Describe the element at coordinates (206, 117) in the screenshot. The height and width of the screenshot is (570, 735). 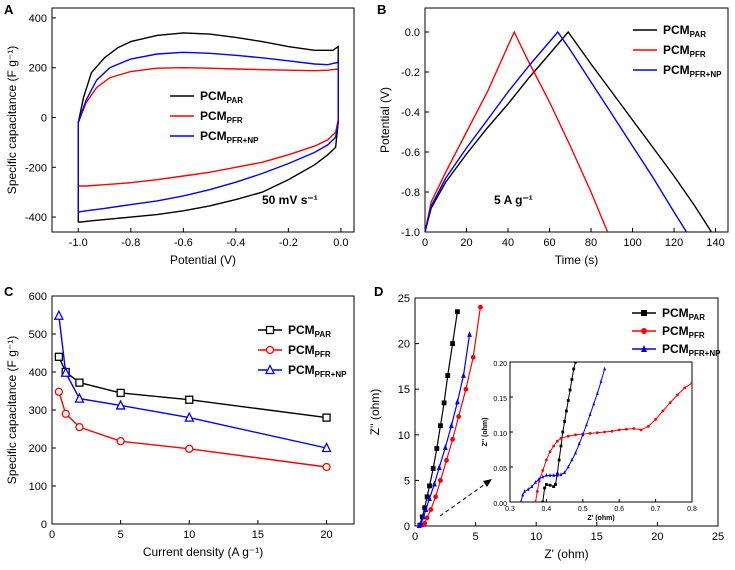
I see `panel-a-legend-entry: PCMPFR` at that location.